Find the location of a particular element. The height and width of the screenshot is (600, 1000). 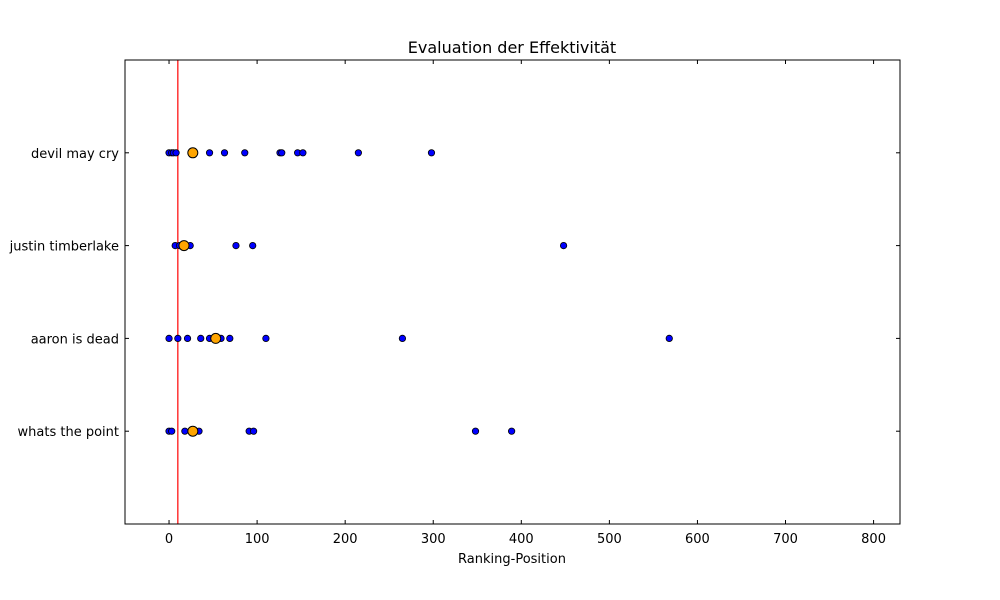

y-tick-label: justin timberlake is located at coordinates (64, 247).